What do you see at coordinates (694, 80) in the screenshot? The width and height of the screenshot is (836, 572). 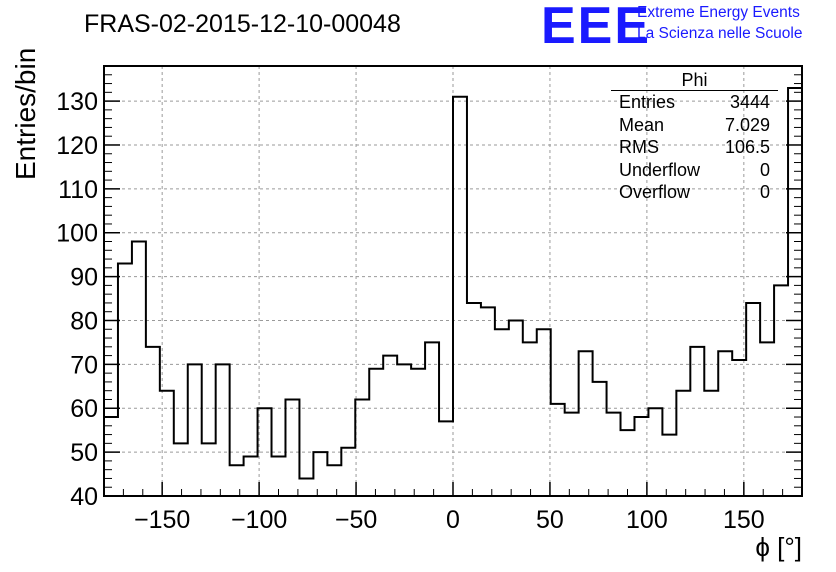 I see `stats-title: Phi` at bounding box center [694, 80].